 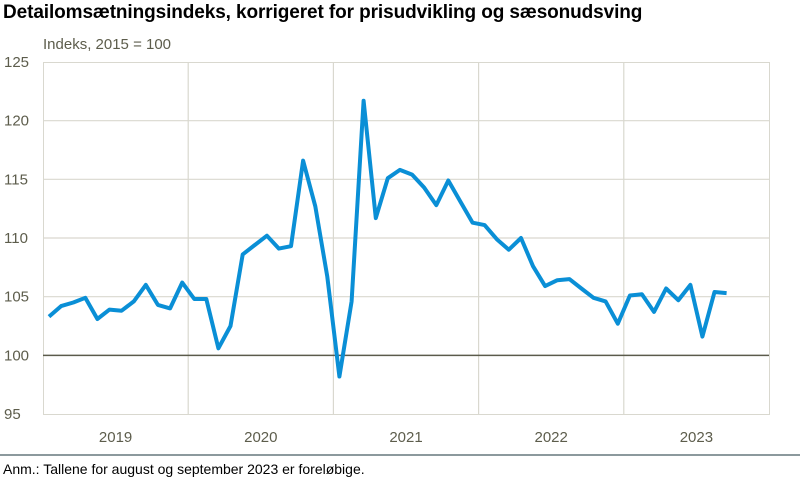 I want to click on y-tick-label: 95, so click(x=12, y=414).